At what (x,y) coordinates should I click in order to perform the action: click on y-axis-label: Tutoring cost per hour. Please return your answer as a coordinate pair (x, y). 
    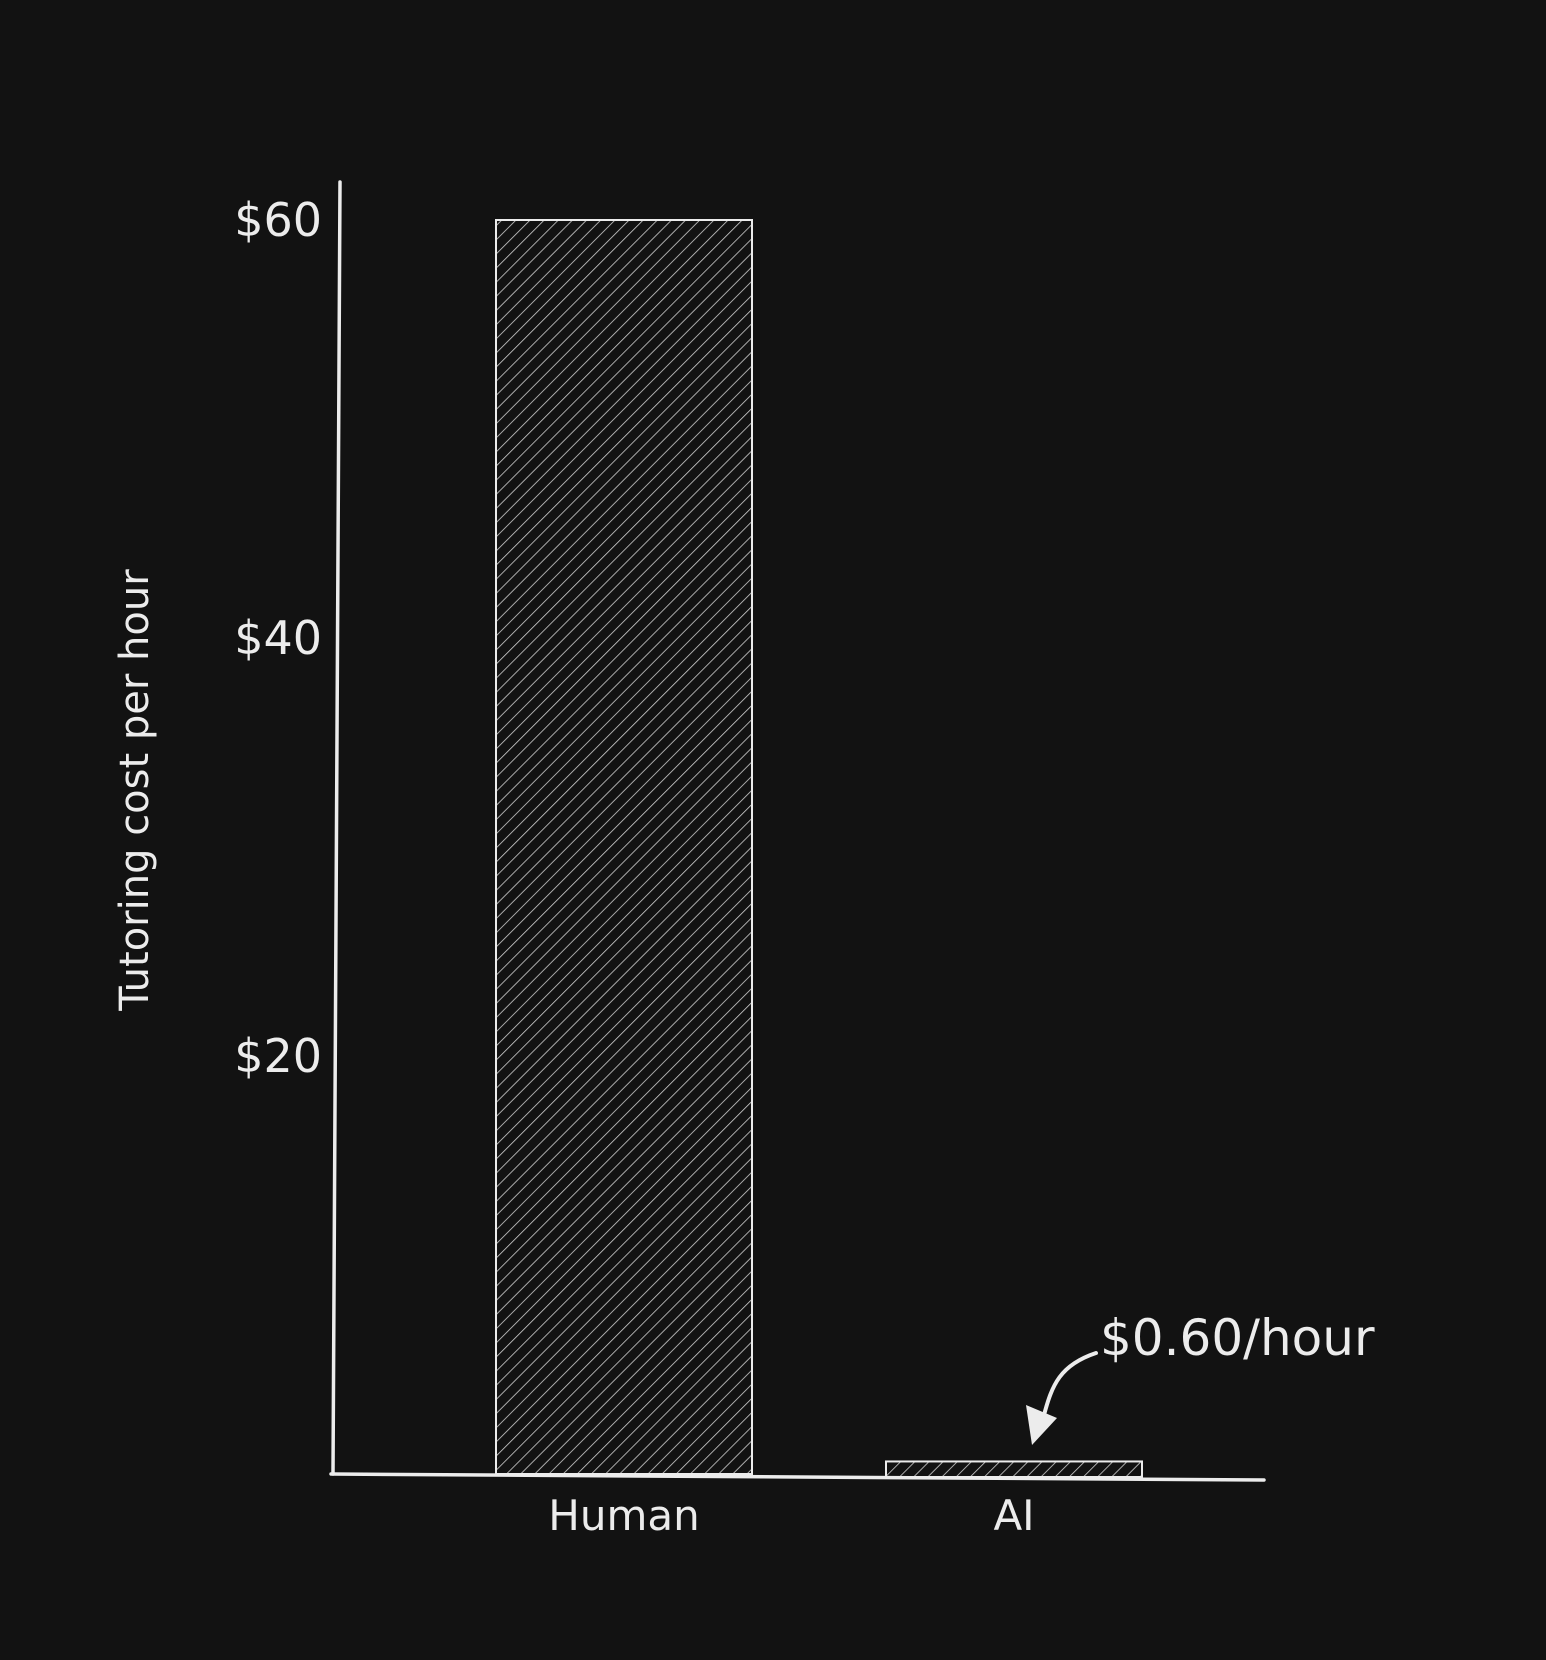
    Looking at the image, I should click on (135, 790).